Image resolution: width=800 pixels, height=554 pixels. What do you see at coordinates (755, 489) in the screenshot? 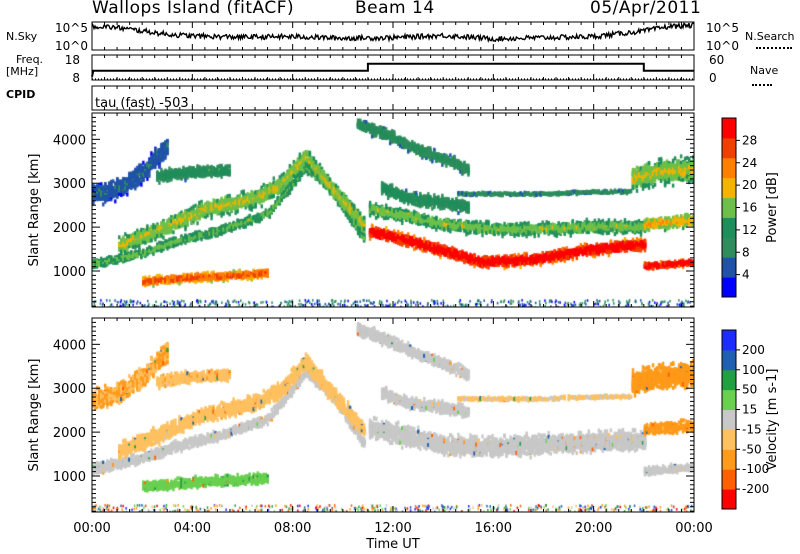
I see `velocity-colorbar-tick-label: -200` at bounding box center [755, 489].